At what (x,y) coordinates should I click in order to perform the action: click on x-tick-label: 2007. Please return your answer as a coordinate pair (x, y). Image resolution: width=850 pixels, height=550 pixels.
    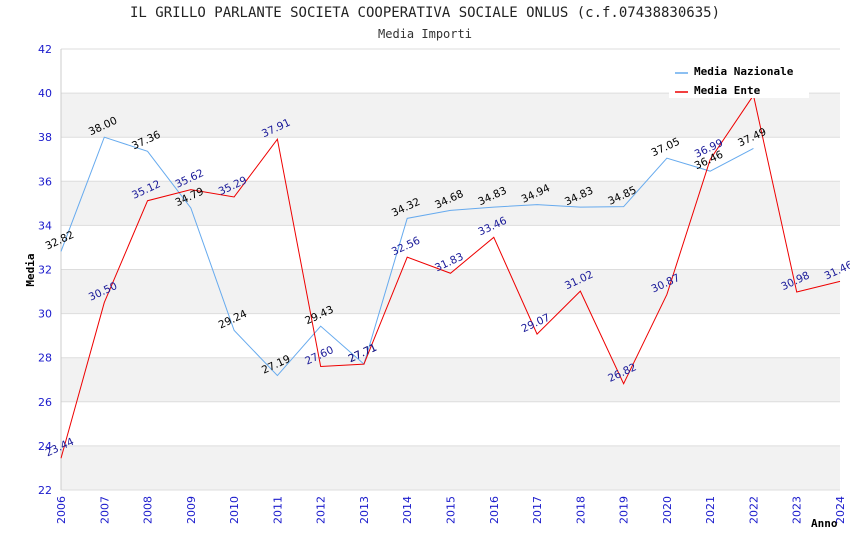
    Looking at the image, I should click on (104, 510).